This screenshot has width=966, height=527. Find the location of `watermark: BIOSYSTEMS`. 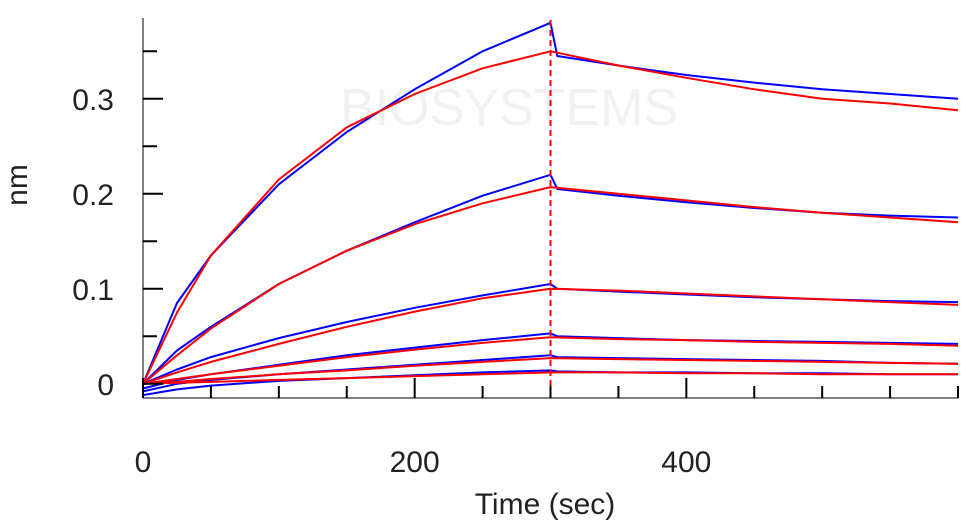

watermark: BIOSYSTEMS is located at coordinates (509, 108).